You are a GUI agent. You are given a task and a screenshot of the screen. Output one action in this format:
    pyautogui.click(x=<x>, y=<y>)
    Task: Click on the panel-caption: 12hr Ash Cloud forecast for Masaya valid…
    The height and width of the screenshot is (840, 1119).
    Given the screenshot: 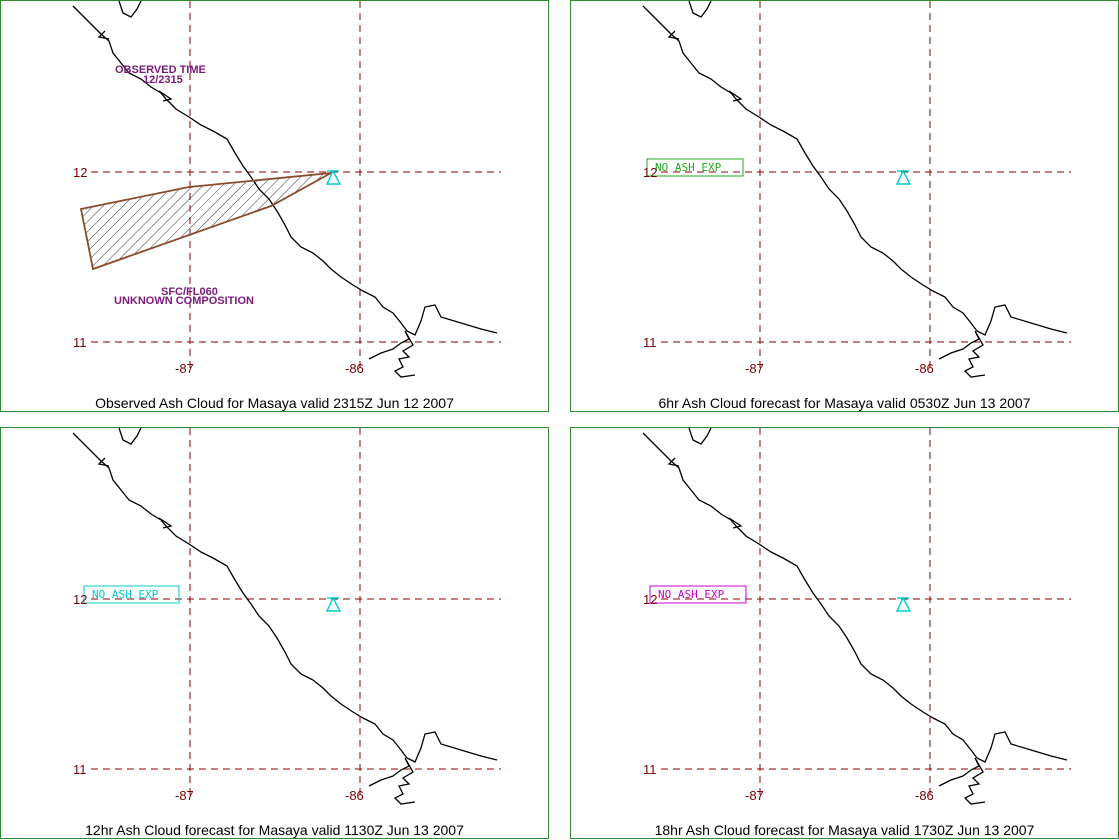 What is the action you would take?
    pyautogui.click(x=274, y=830)
    